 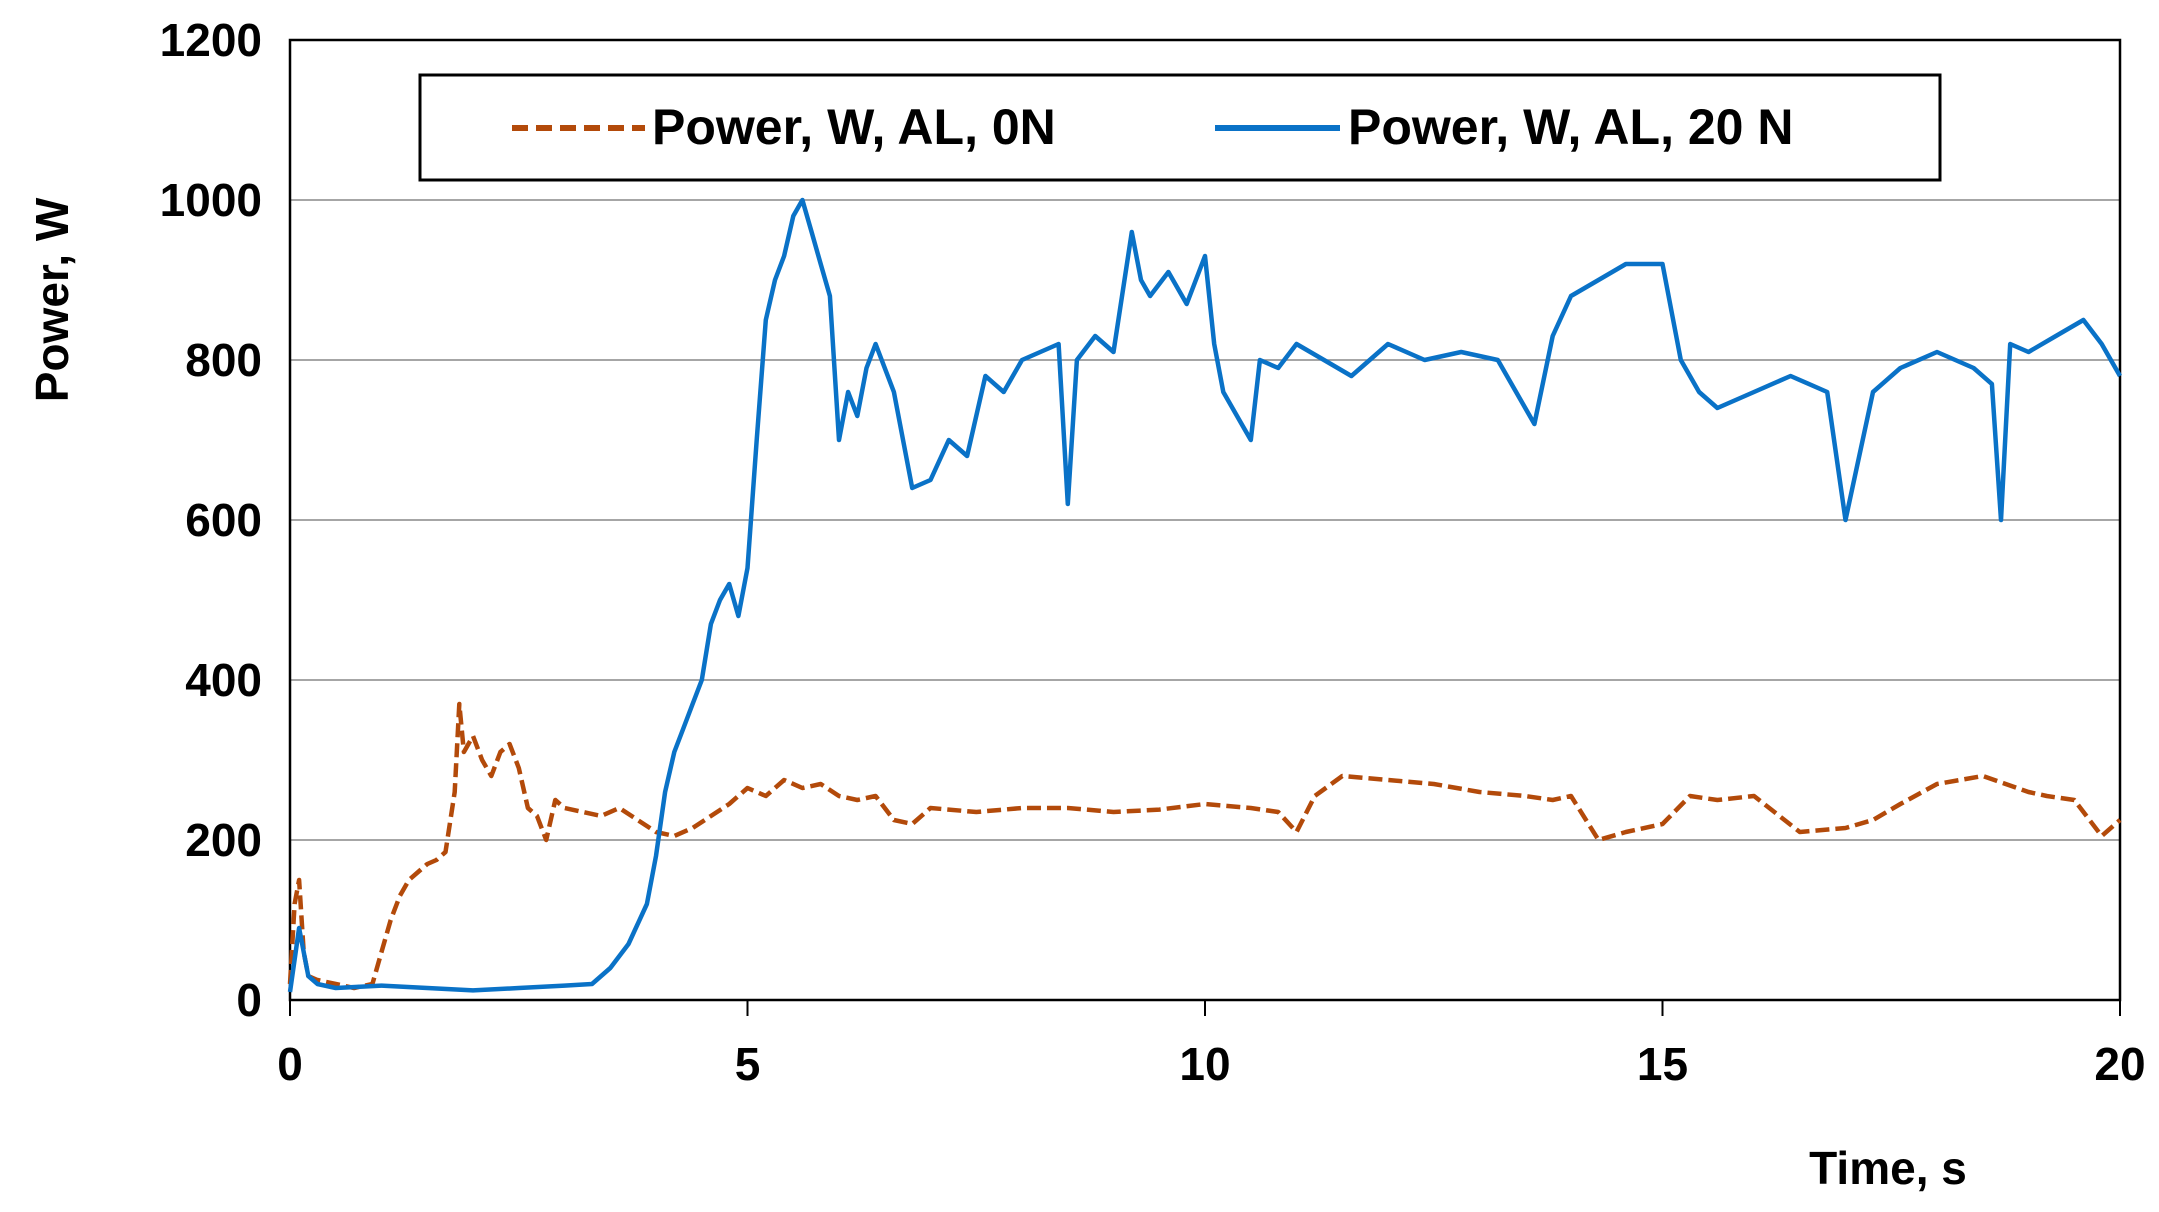 What do you see at coordinates (290, 1064) in the screenshot?
I see `x-tick-0: 0` at bounding box center [290, 1064].